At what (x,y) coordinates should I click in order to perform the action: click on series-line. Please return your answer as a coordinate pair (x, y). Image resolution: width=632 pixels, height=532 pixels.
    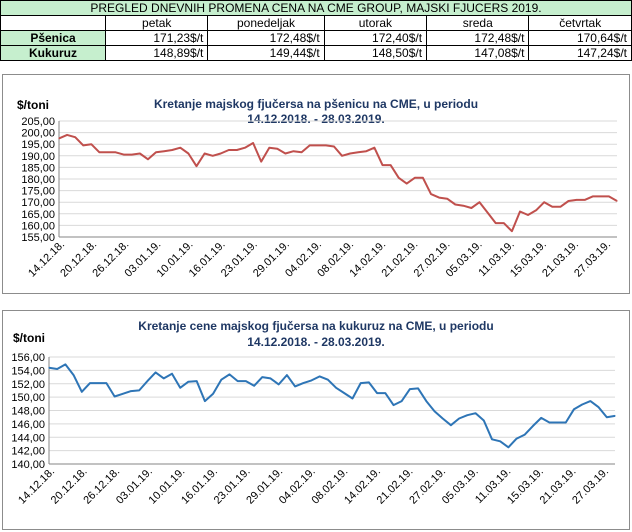
    Looking at the image, I should click on (332, 406).